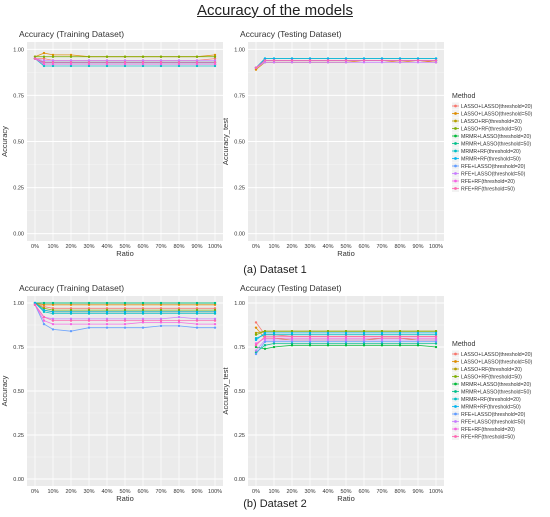  What do you see at coordinates (496, 137) in the screenshot?
I see `legend-label: MRMR+LASSO(threshold=20)` at bounding box center [496, 137].